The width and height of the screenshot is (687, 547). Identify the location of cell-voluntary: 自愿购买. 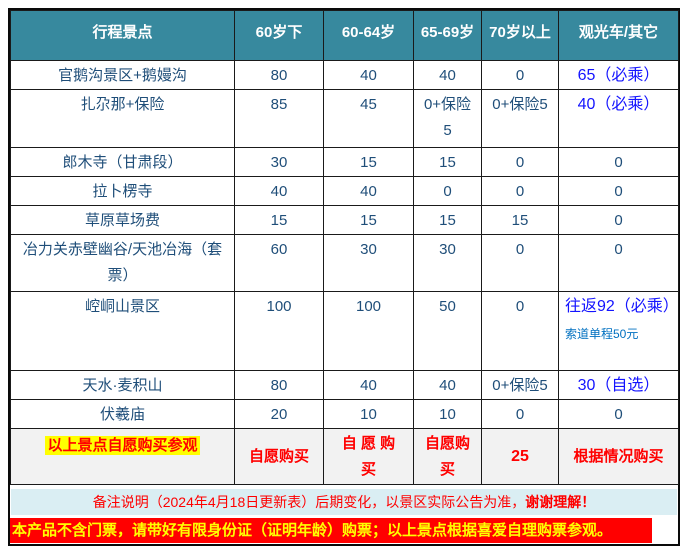
(279, 456).